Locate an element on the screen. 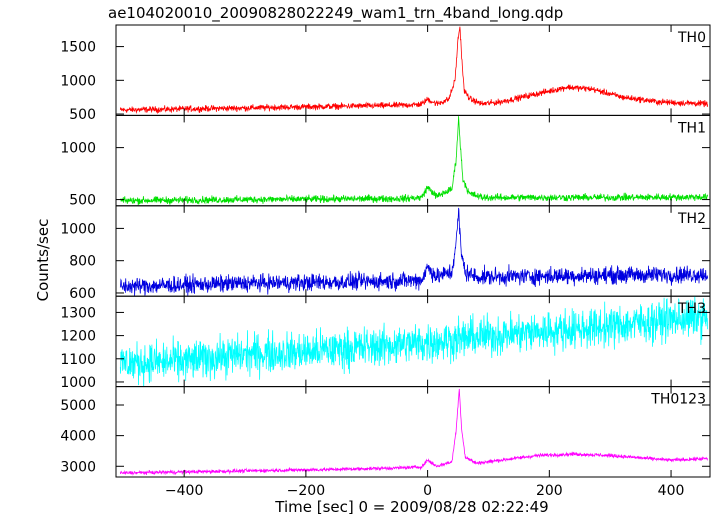  x-tick-label: −400 is located at coordinates (184, 491).